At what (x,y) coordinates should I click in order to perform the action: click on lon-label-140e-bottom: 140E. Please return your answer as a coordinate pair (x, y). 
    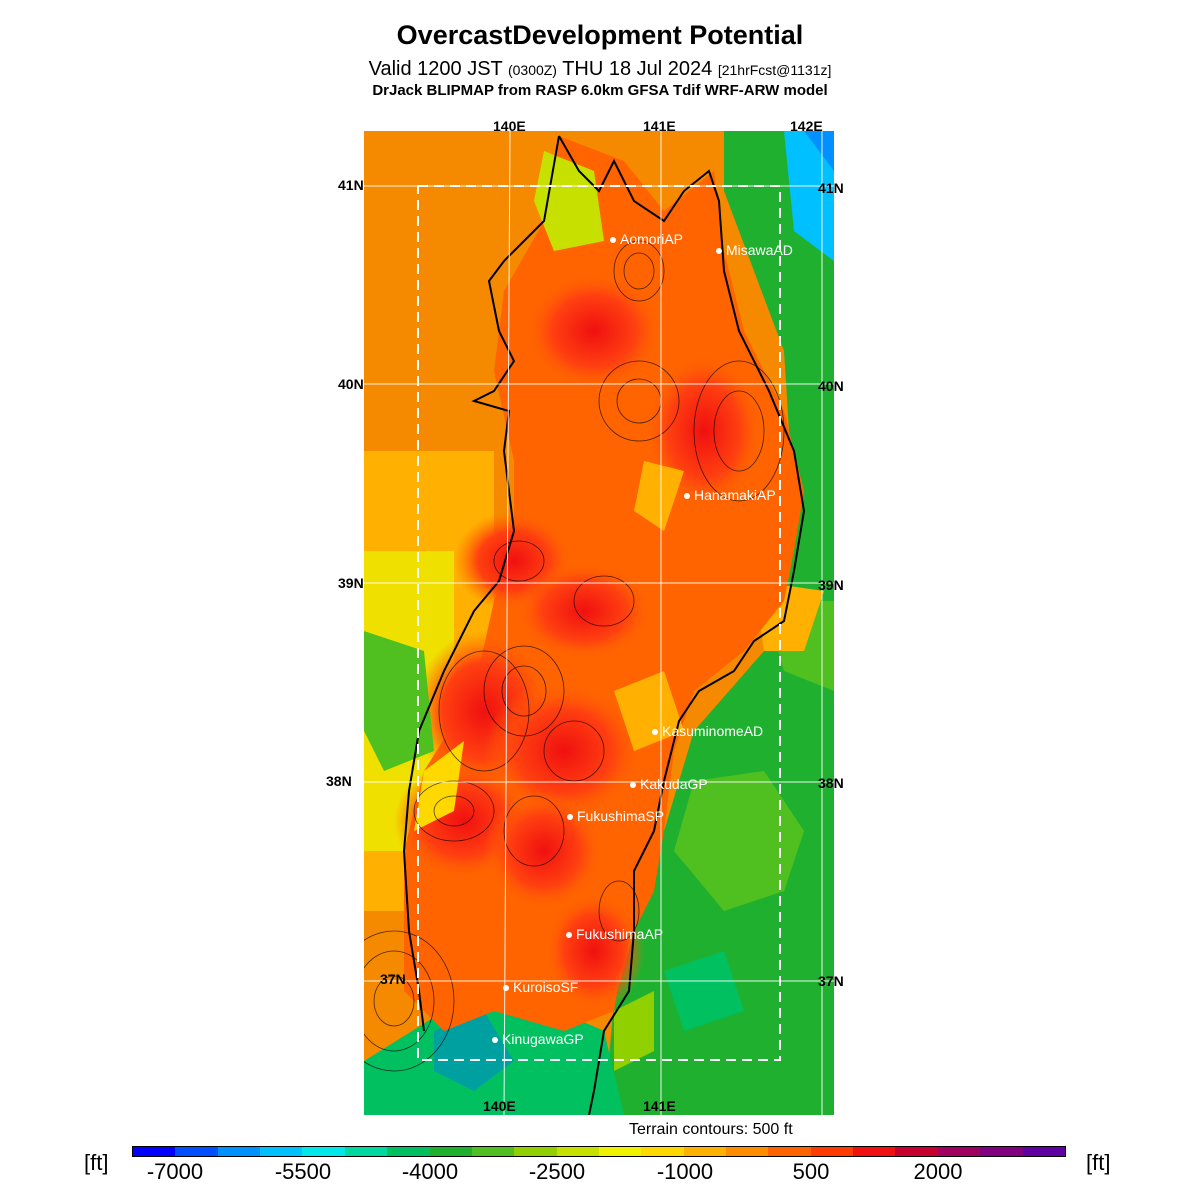
    Looking at the image, I should click on (499, 1106).